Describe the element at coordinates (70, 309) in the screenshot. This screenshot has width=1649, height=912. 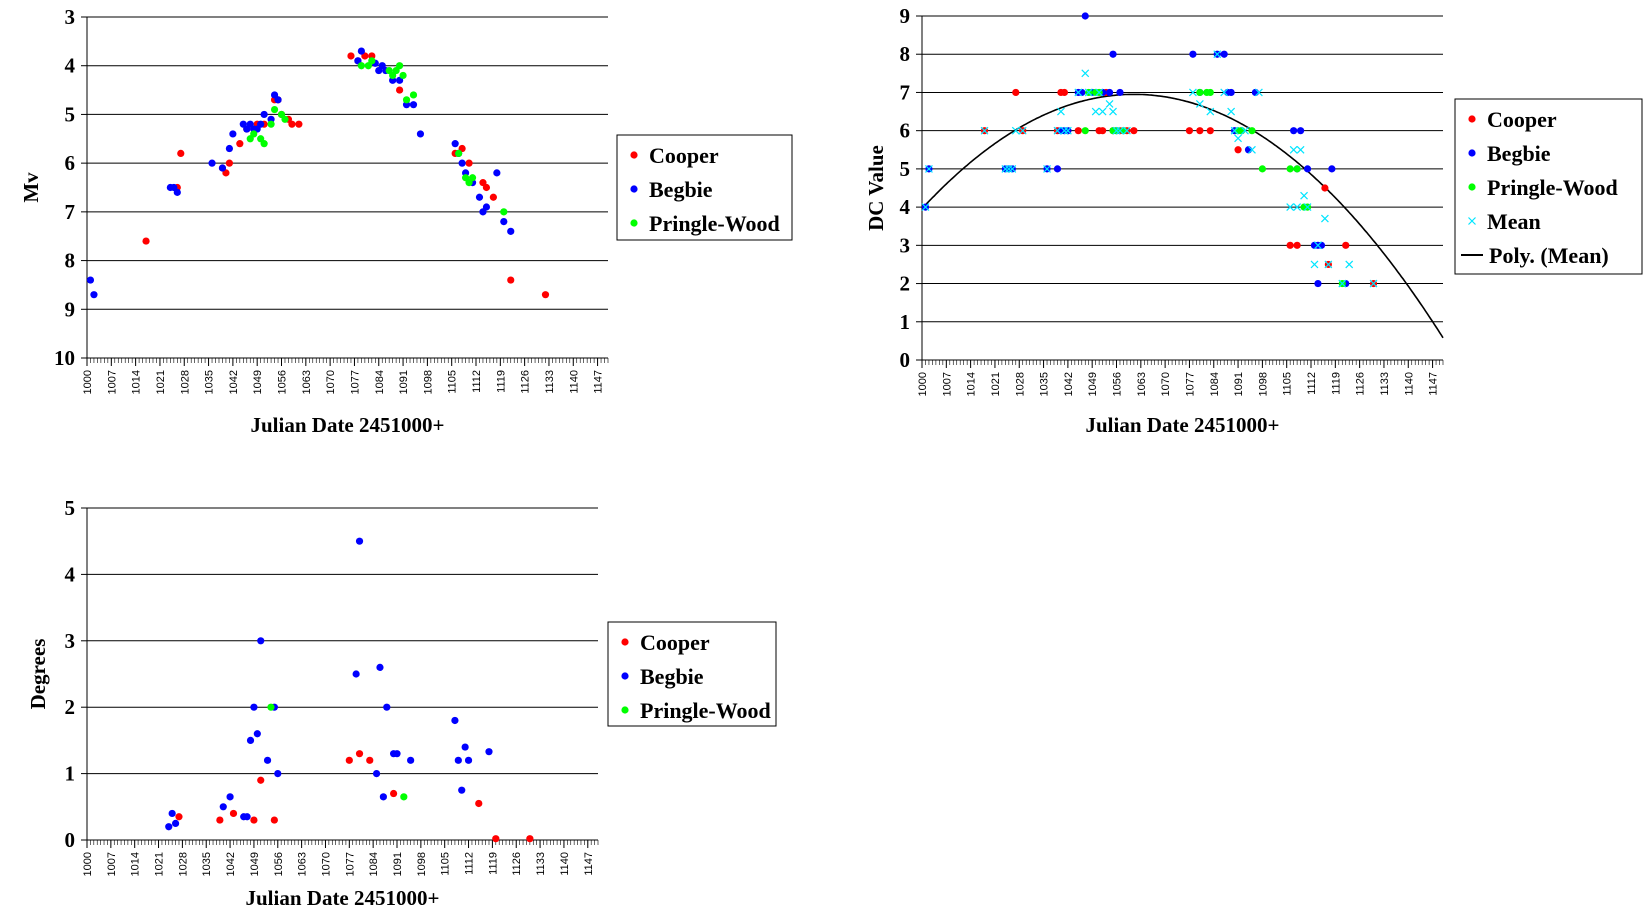
I see `y-tick-label: 9` at that location.